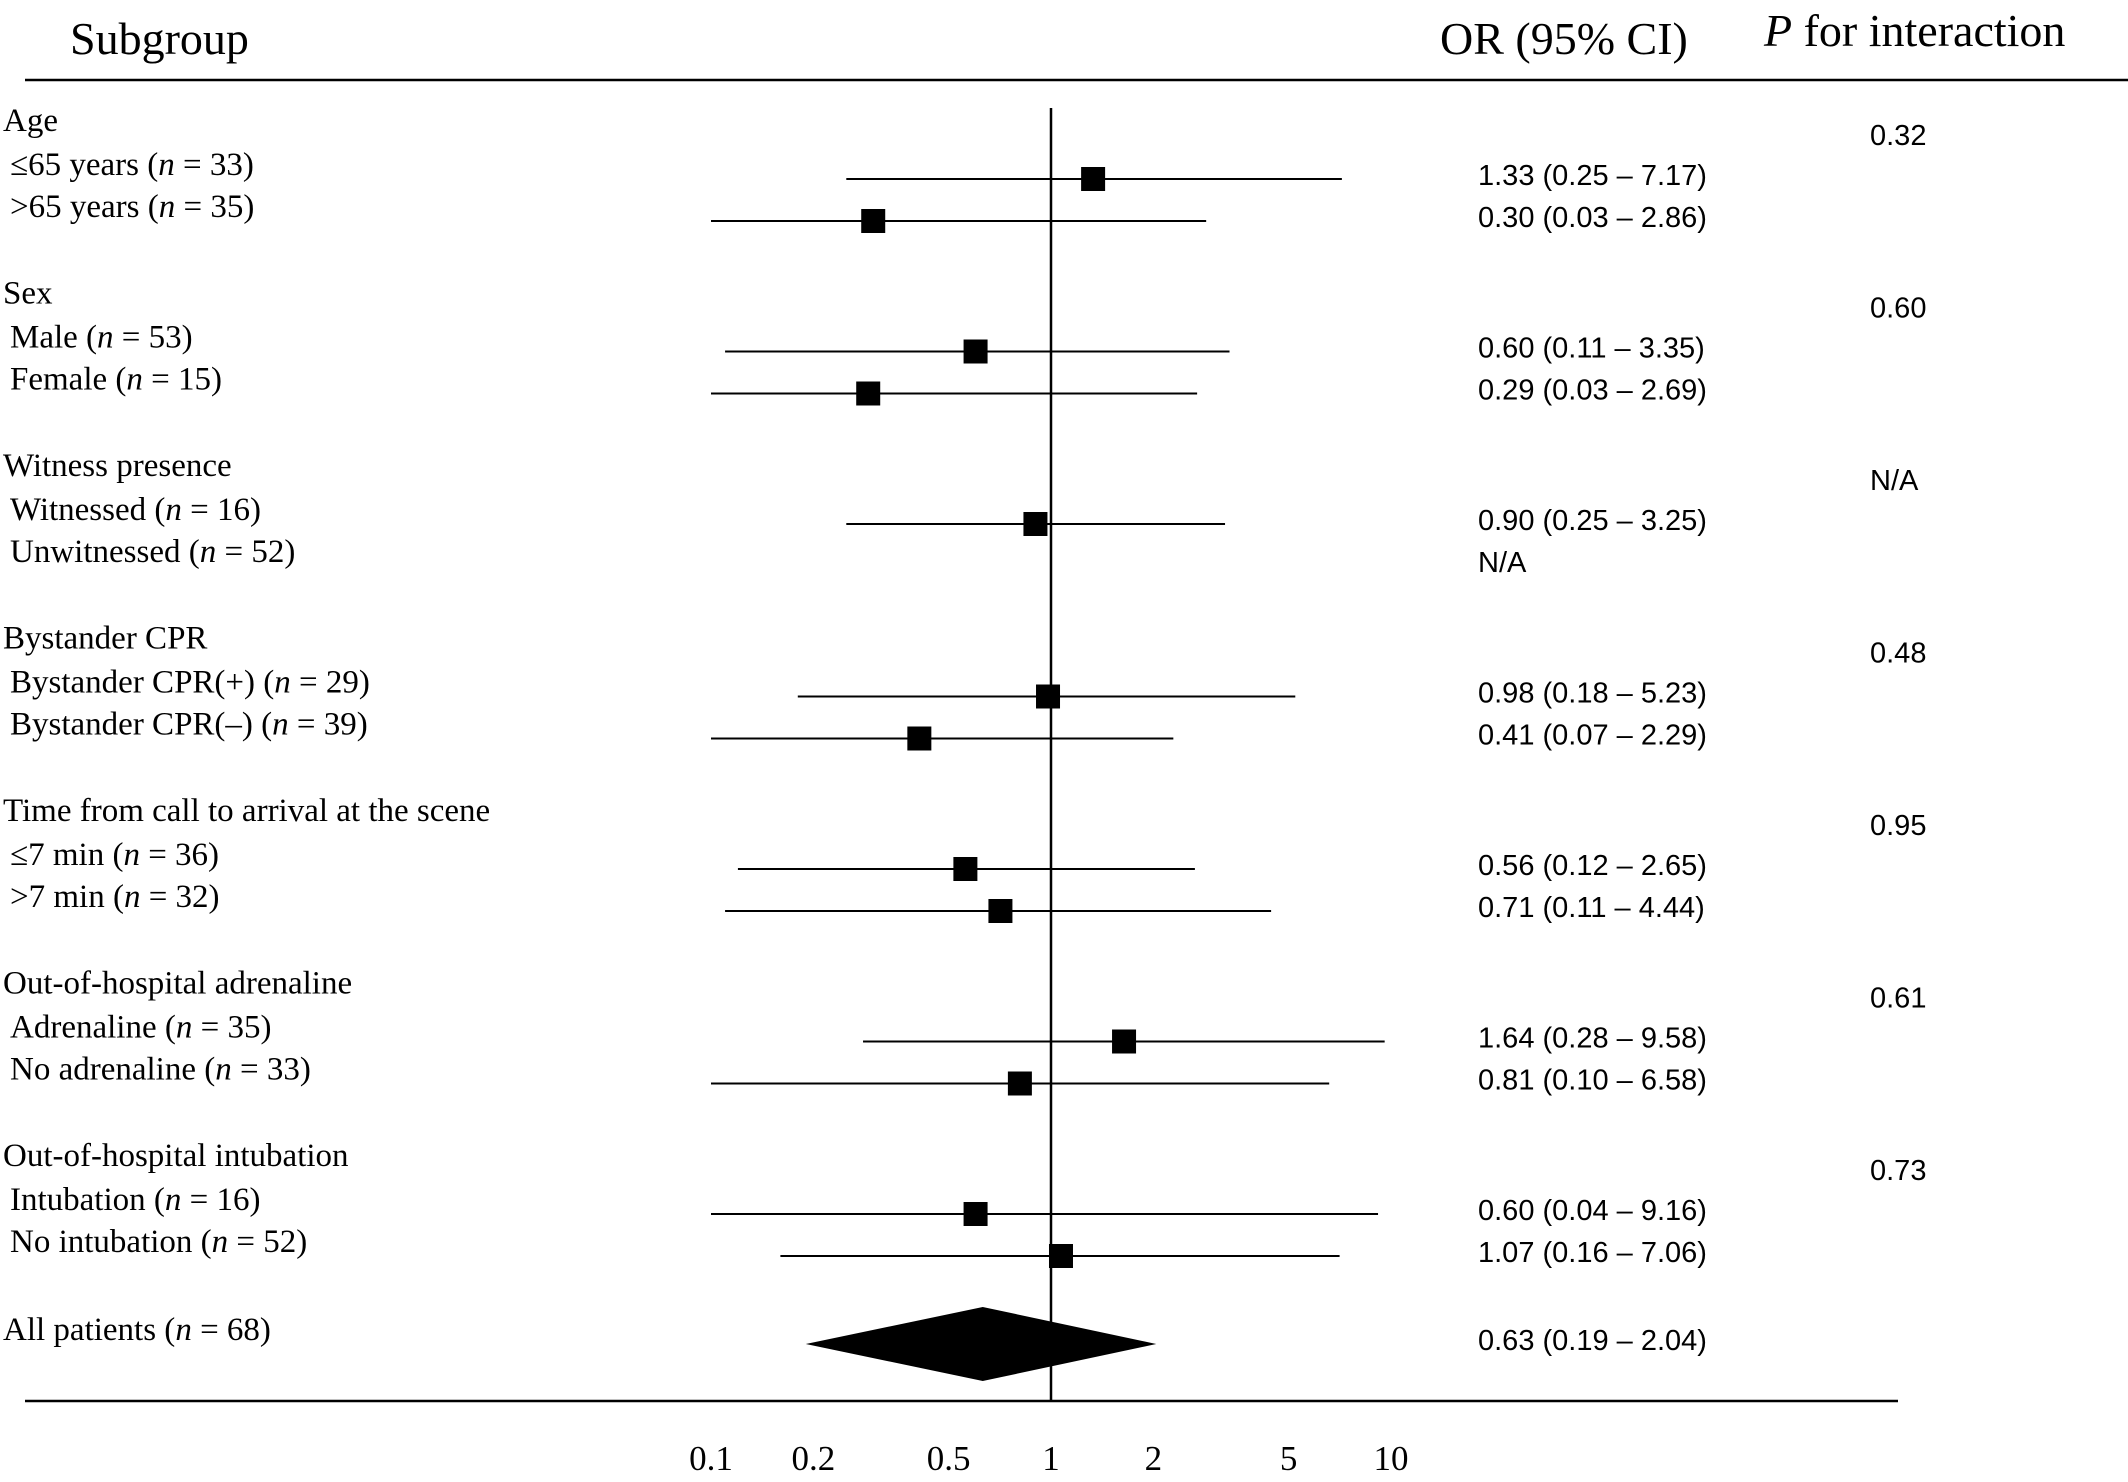 The height and width of the screenshot is (1482, 2128). Describe the element at coordinates (114, 855) in the screenshot. I see `row-label: ≤7 min (n = 36)` at that location.